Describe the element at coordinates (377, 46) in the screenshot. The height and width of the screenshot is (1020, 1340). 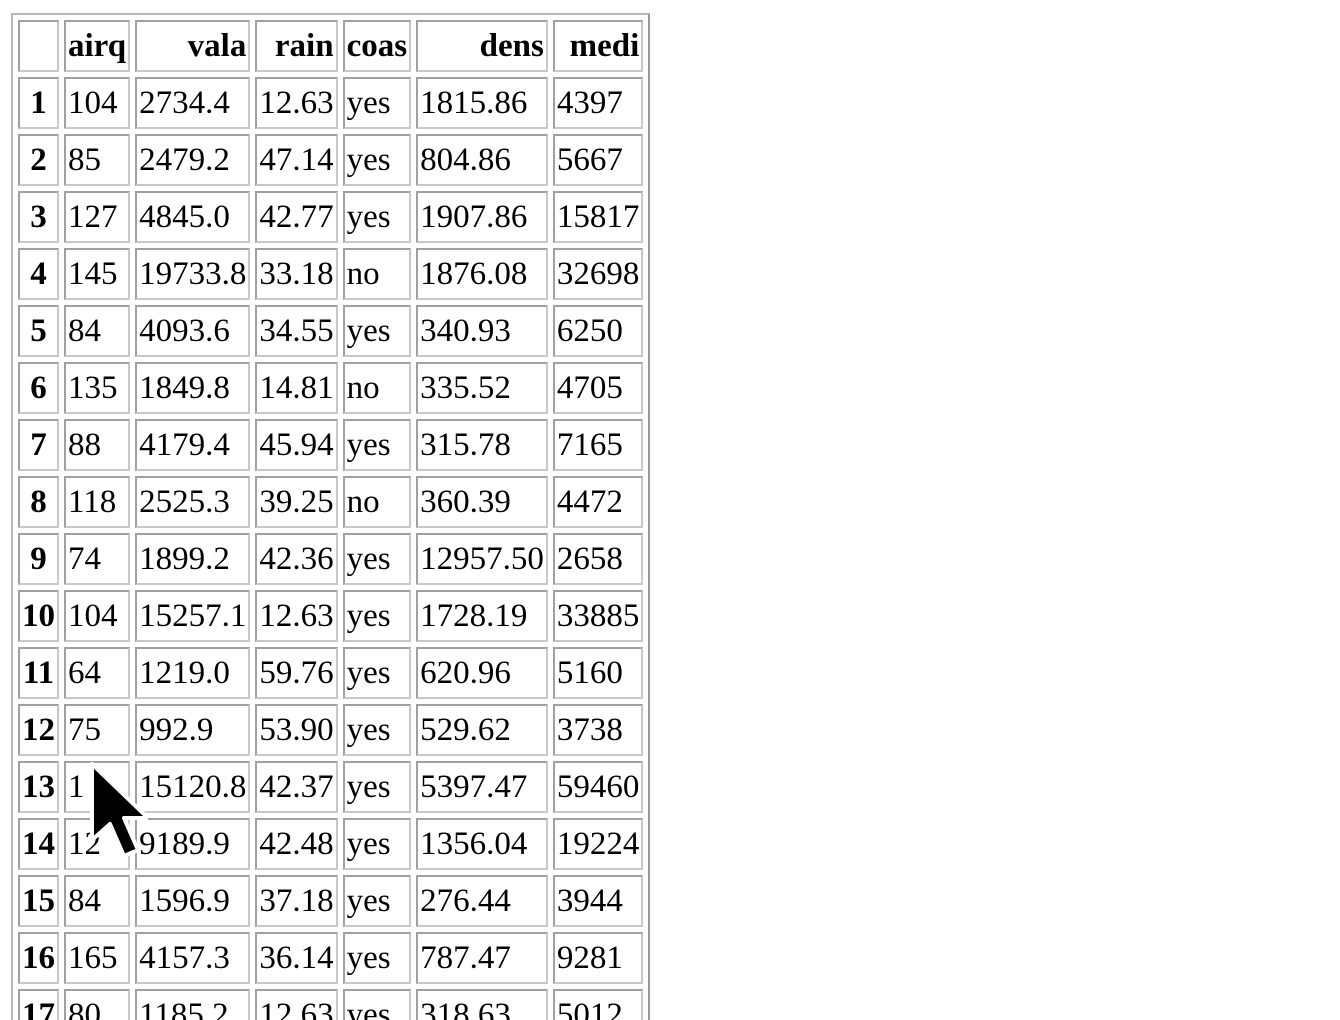
I see `header-coas: coas` at that location.